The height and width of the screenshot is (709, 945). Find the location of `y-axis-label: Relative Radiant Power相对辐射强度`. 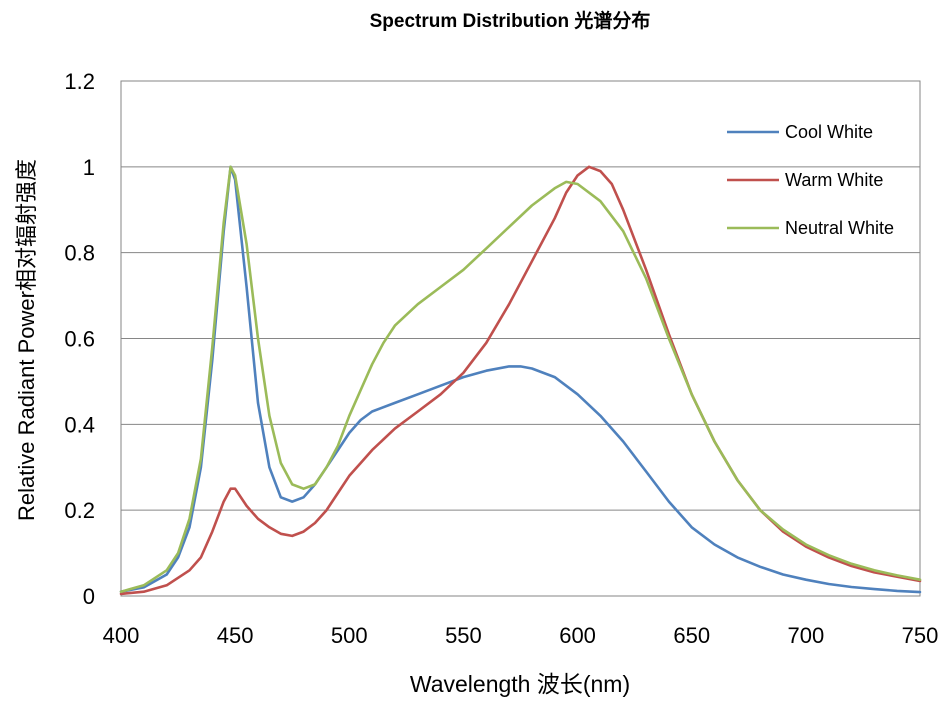

y-axis-label: Relative Radiant Power相对辐射强度 is located at coordinates (26, 340).